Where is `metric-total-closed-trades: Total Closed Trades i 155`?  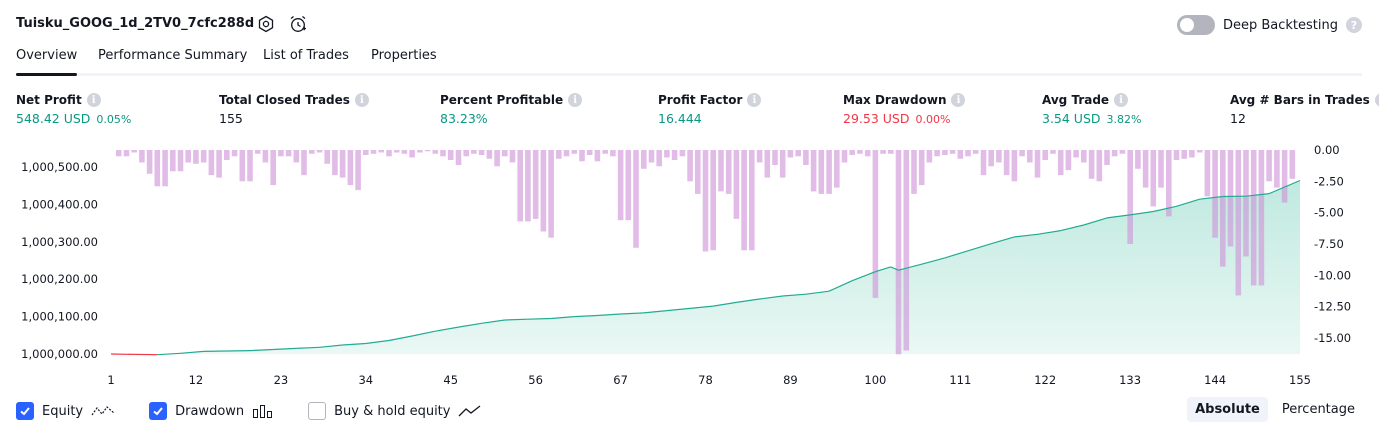 metric-total-closed-trades: Total Closed Trades i 155 is located at coordinates (294, 109).